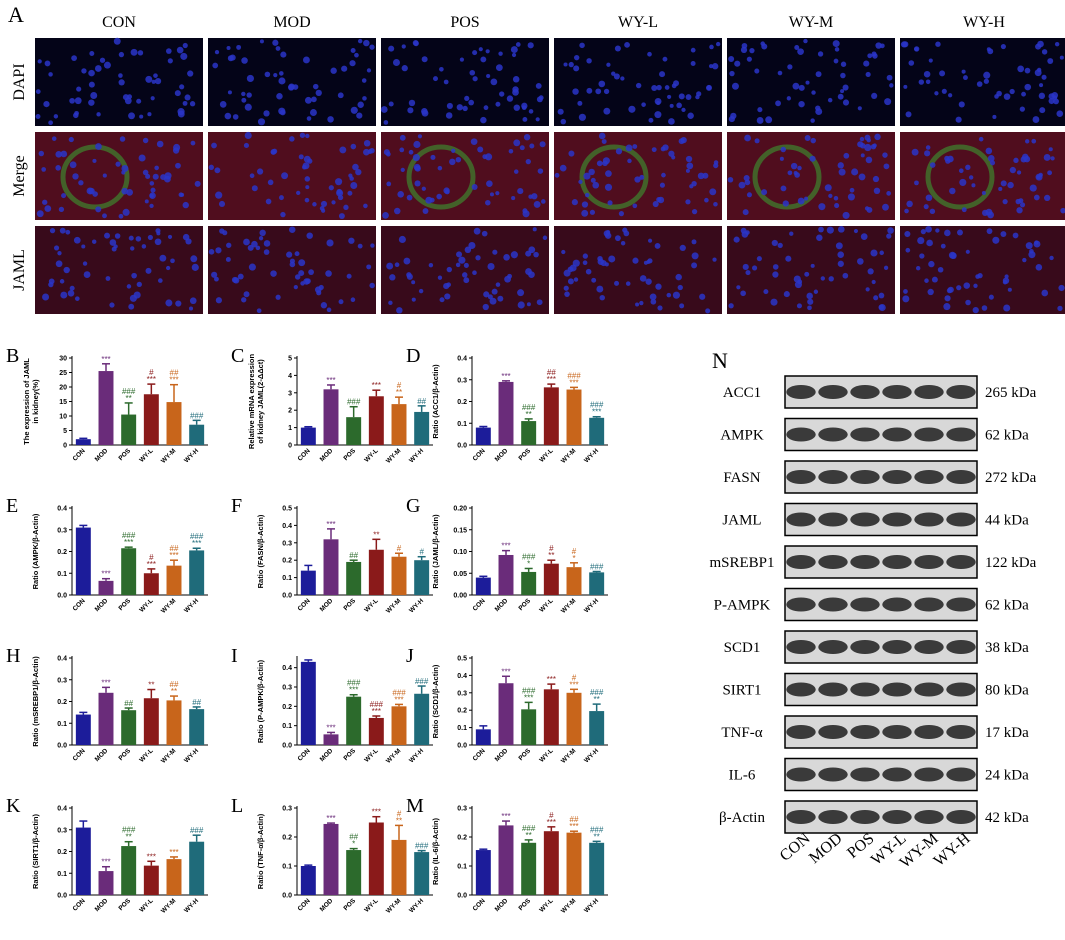 This screenshot has width=1065, height=940. I want to click on significance-label: ***, so click(105, 862).